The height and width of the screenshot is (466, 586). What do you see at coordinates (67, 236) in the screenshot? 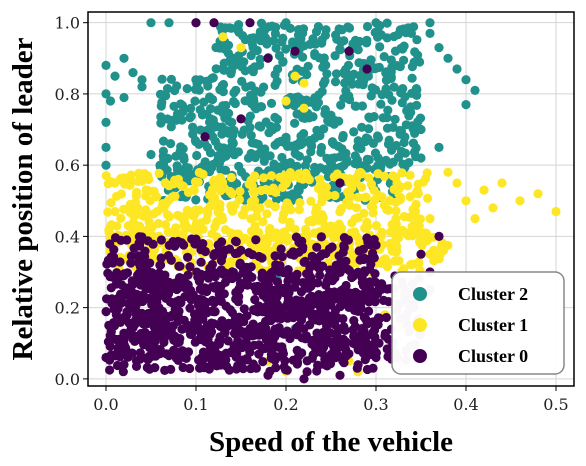
I see `y-tick-label: 0.4` at bounding box center [67, 236].